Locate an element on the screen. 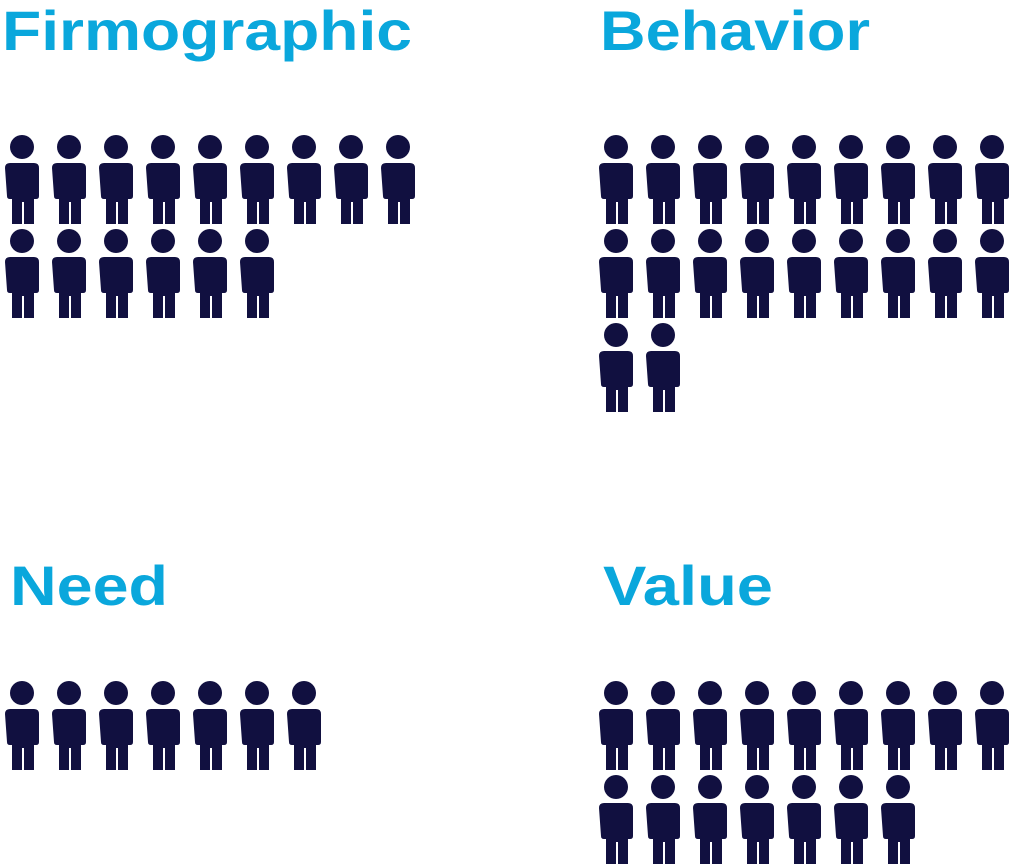 This screenshot has height=867, width=1009. panel-title: Value is located at coordinates (688, 585).